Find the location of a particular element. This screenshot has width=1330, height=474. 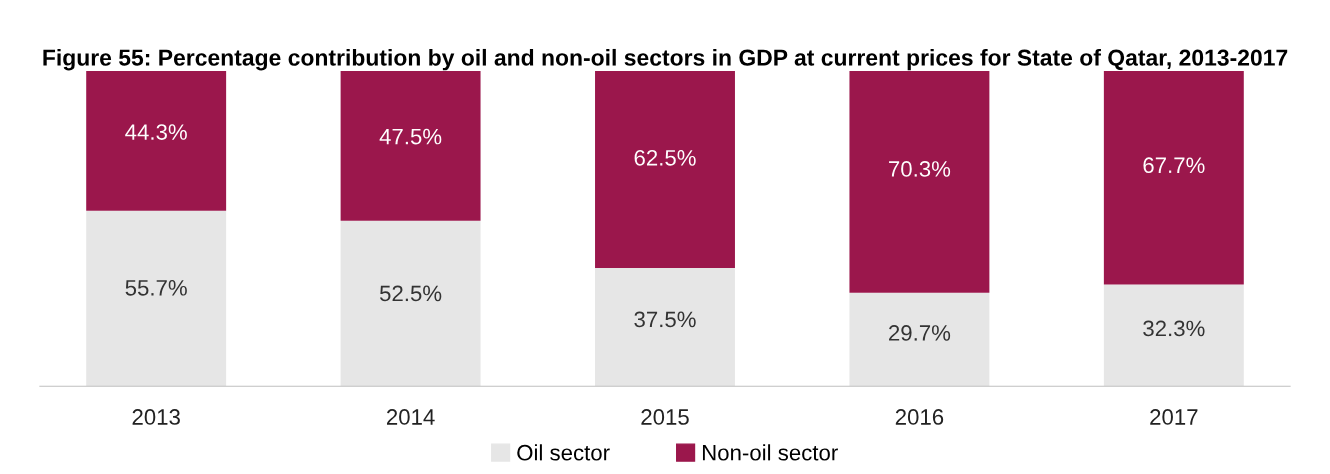

legend-label: Oil sector is located at coordinates (563, 452).